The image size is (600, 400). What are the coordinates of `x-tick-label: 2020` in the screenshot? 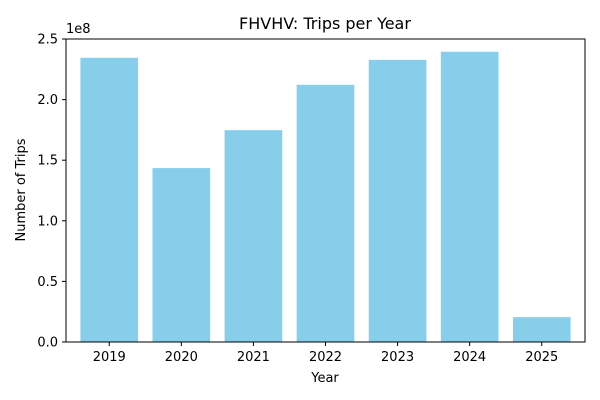 It's located at (181, 357).